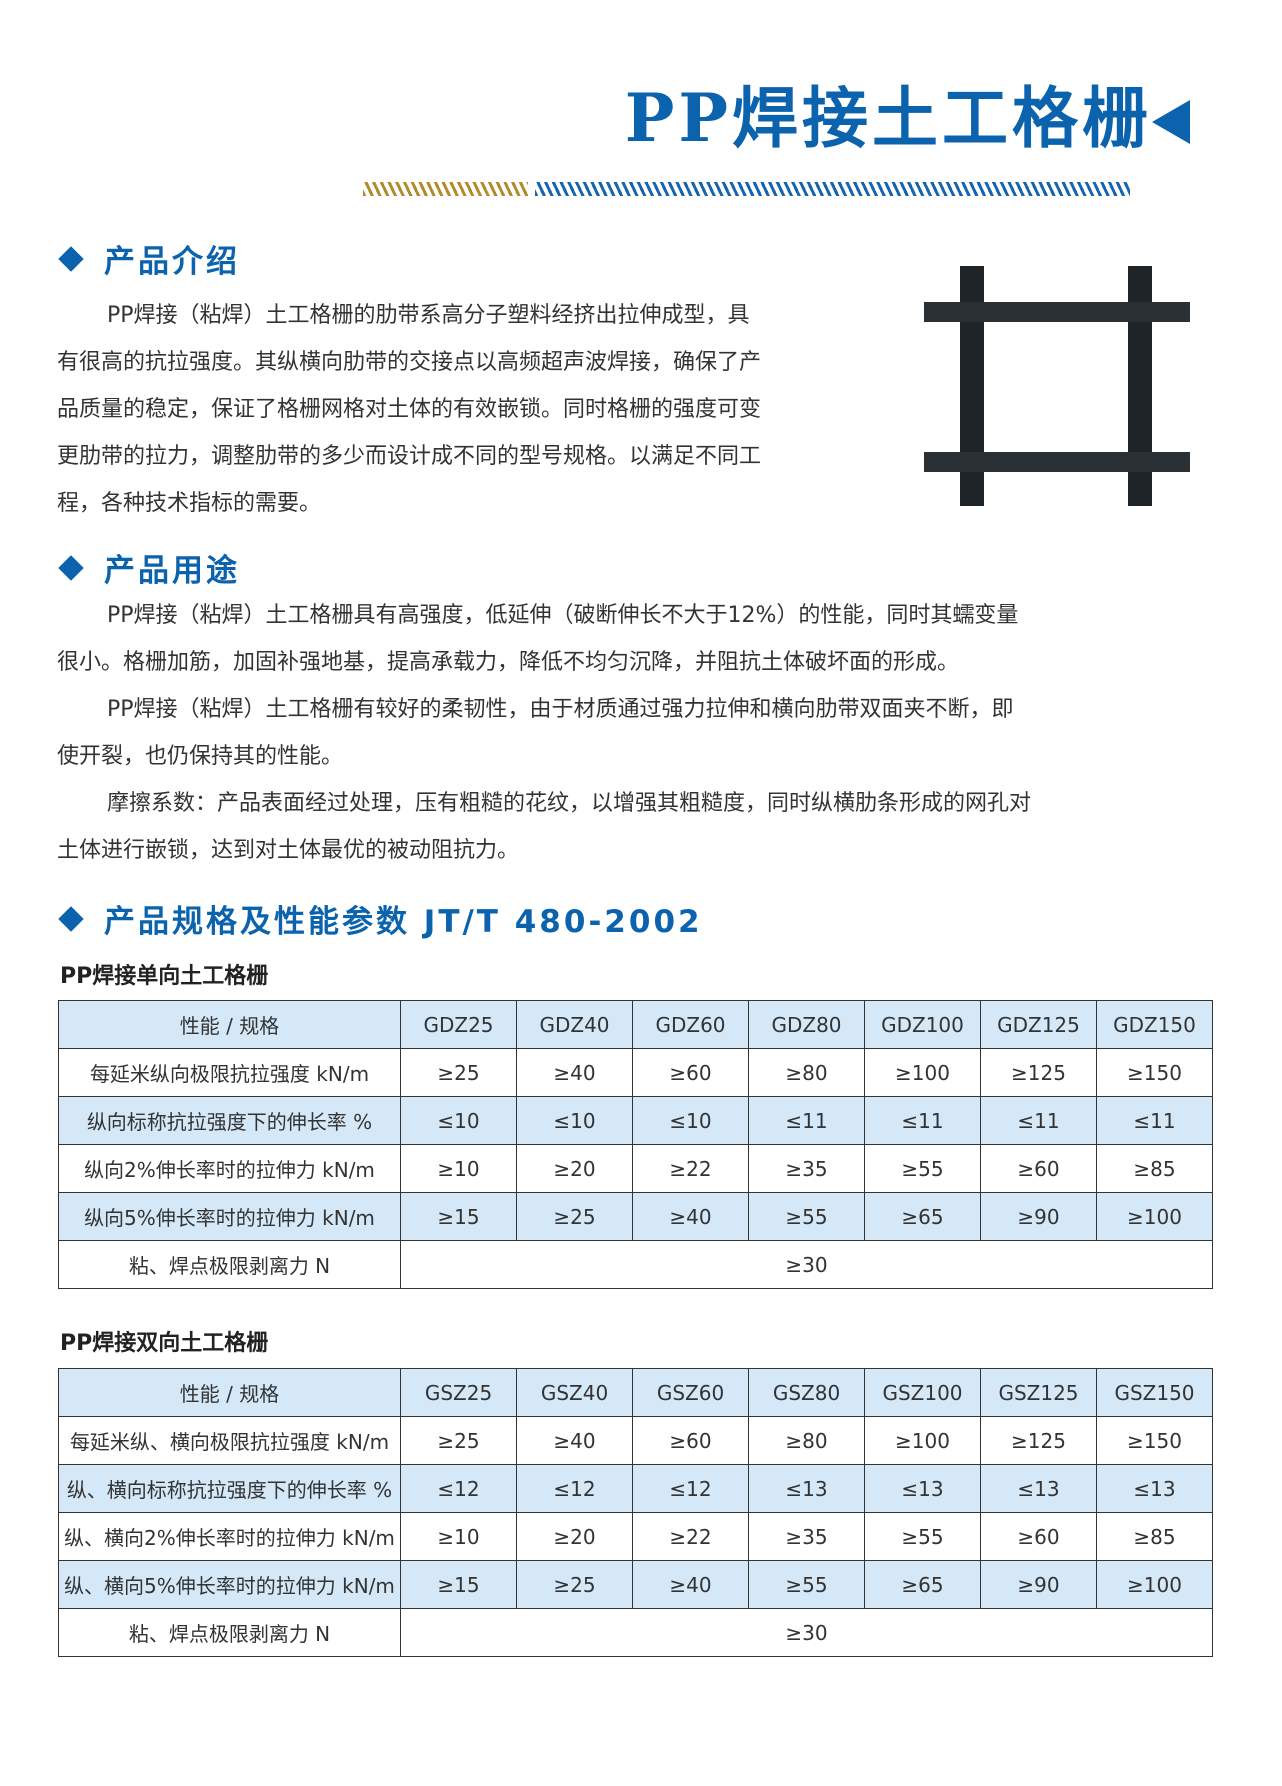 The image size is (1282, 1786). Describe the element at coordinates (229, 1120) in the screenshot. I see `row-label: 纵向标称抗拉强度下的伸长率 %` at that location.